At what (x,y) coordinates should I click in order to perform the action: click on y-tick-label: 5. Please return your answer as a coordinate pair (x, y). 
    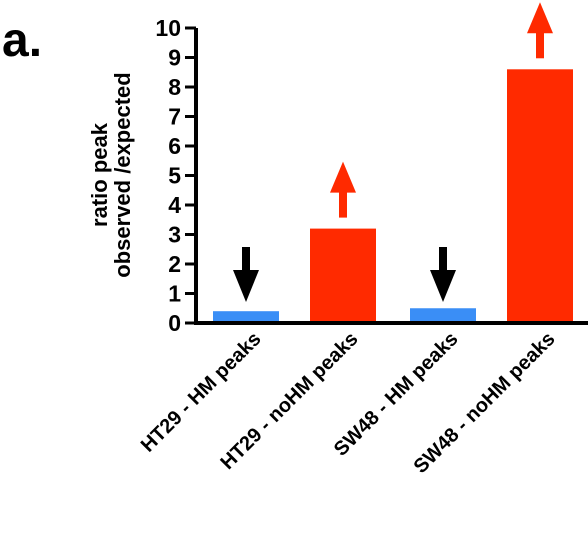
    Looking at the image, I should click on (174, 176).